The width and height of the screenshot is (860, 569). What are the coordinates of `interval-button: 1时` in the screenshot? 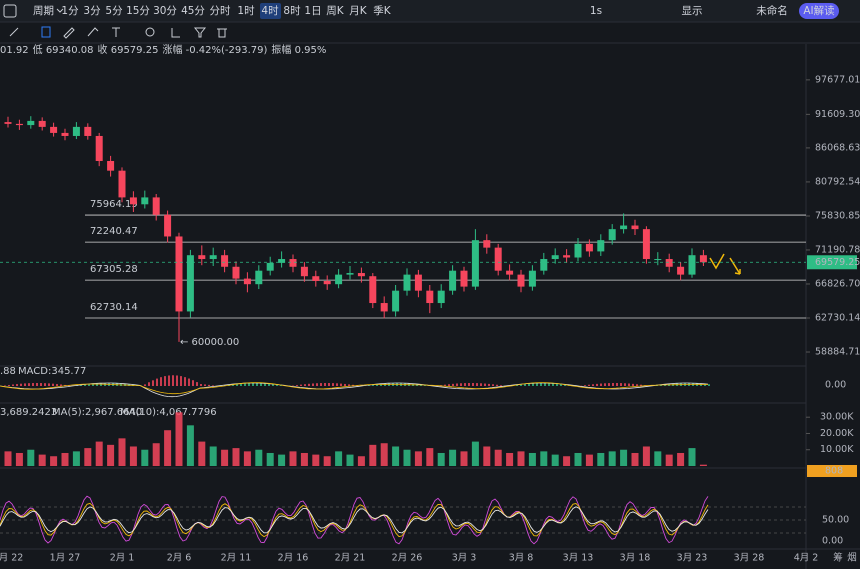 It's located at (246, 11).